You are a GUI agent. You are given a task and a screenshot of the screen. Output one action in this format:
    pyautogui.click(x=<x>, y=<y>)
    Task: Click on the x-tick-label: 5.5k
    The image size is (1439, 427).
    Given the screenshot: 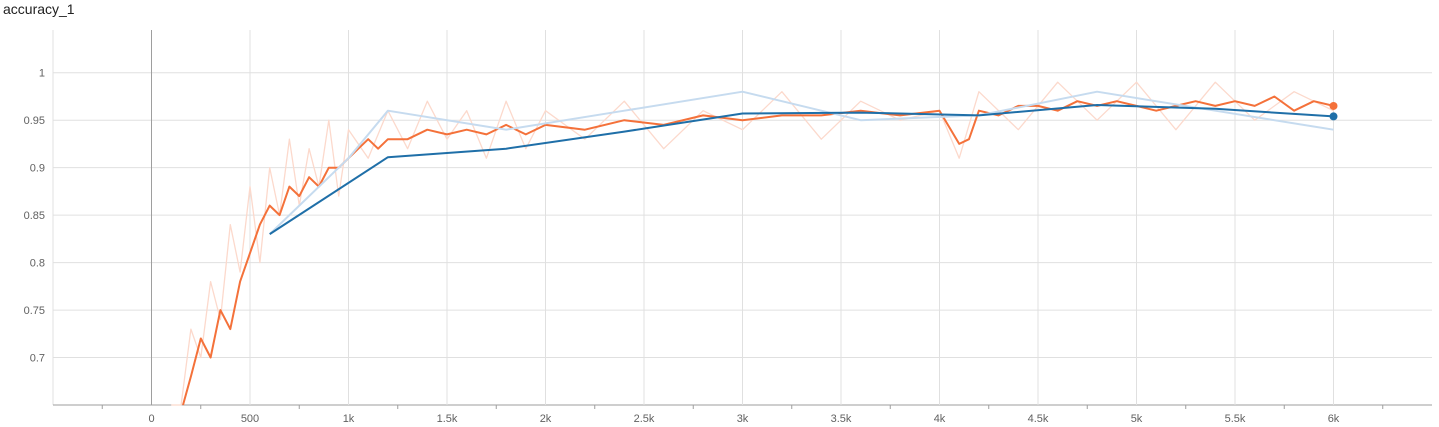 What is the action you would take?
    pyautogui.click(x=1235, y=419)
    